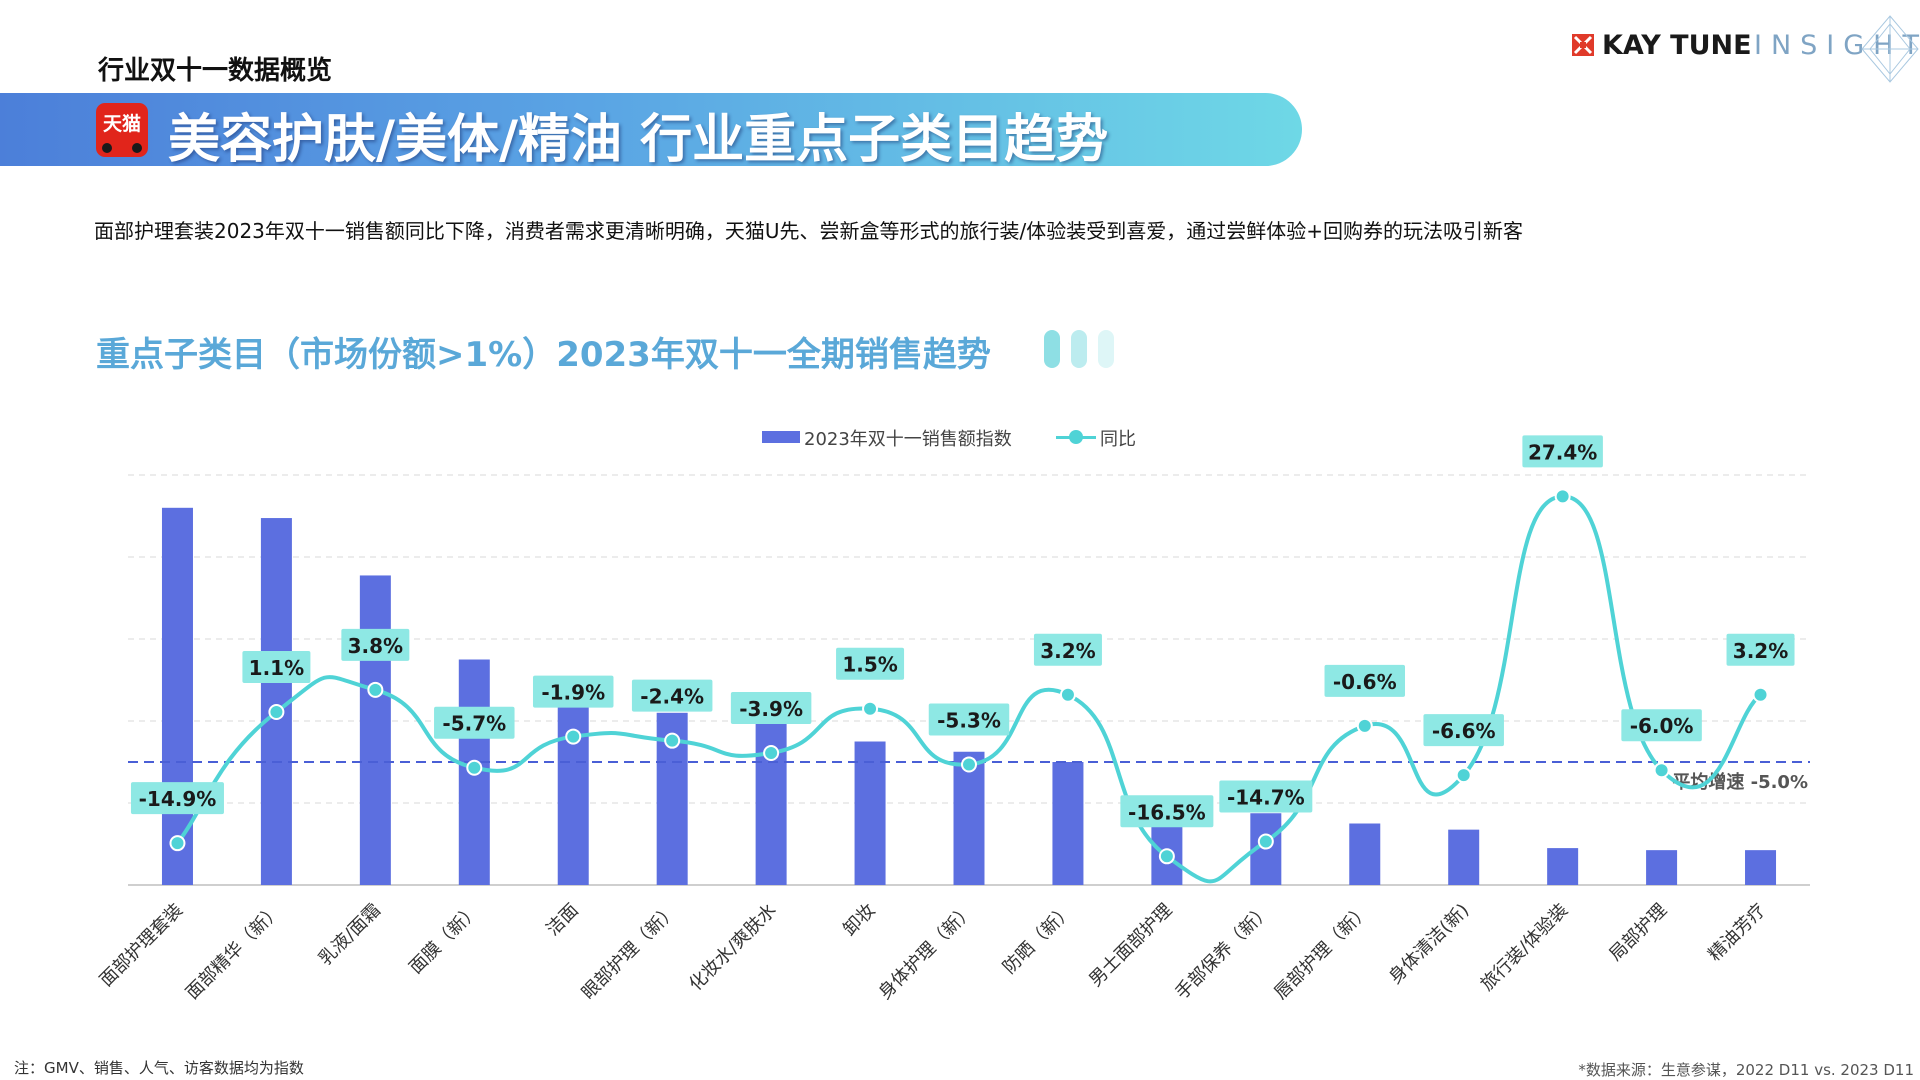 This screenshot has width=1920, height=1080. What do you see at coordinates (781, 437) in the screenshot?
I see `legend-bar-swatch` at bounding box center [781, 437].